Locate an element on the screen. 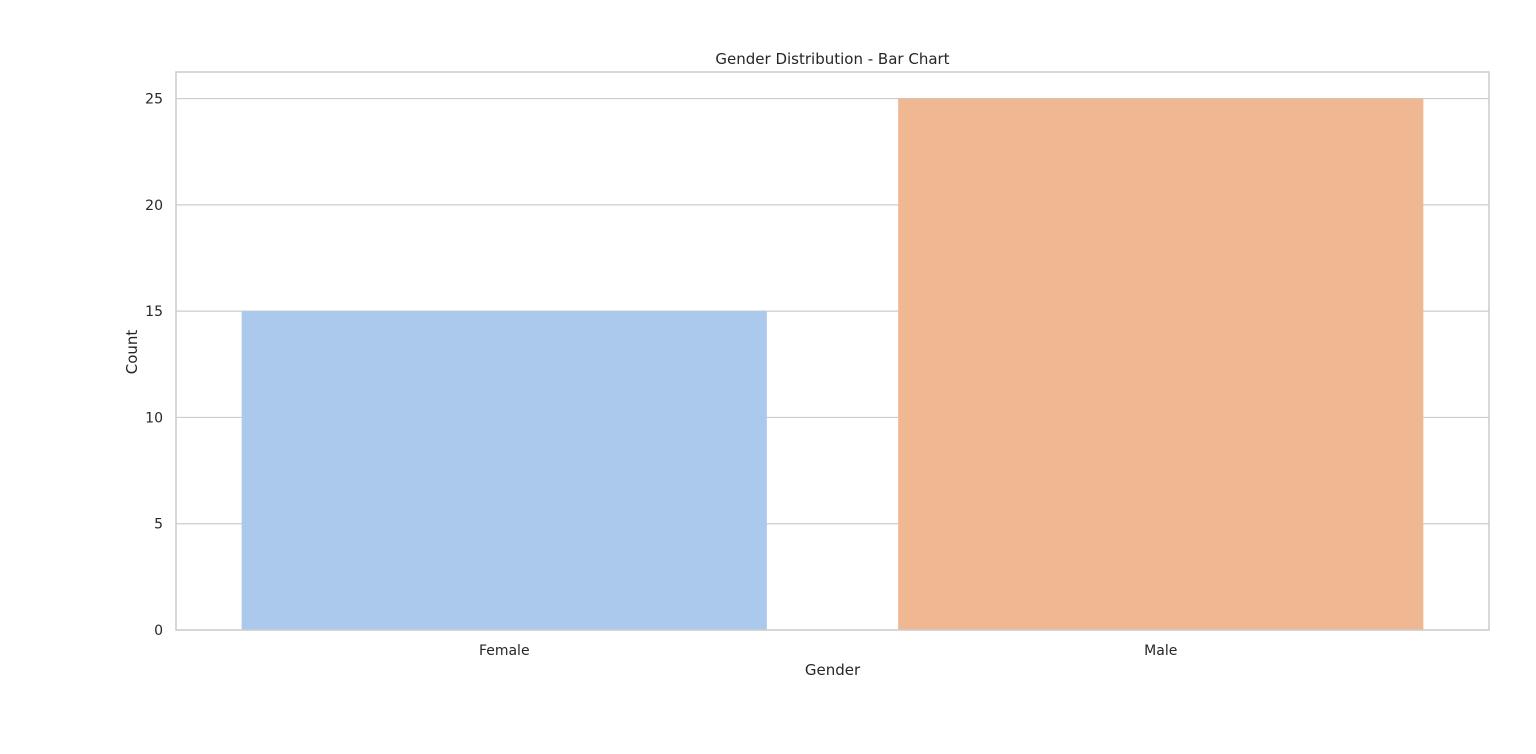 This screenshot has width=1536, height=754. x-tick-label: Male is located at coordinates (1160, 651).